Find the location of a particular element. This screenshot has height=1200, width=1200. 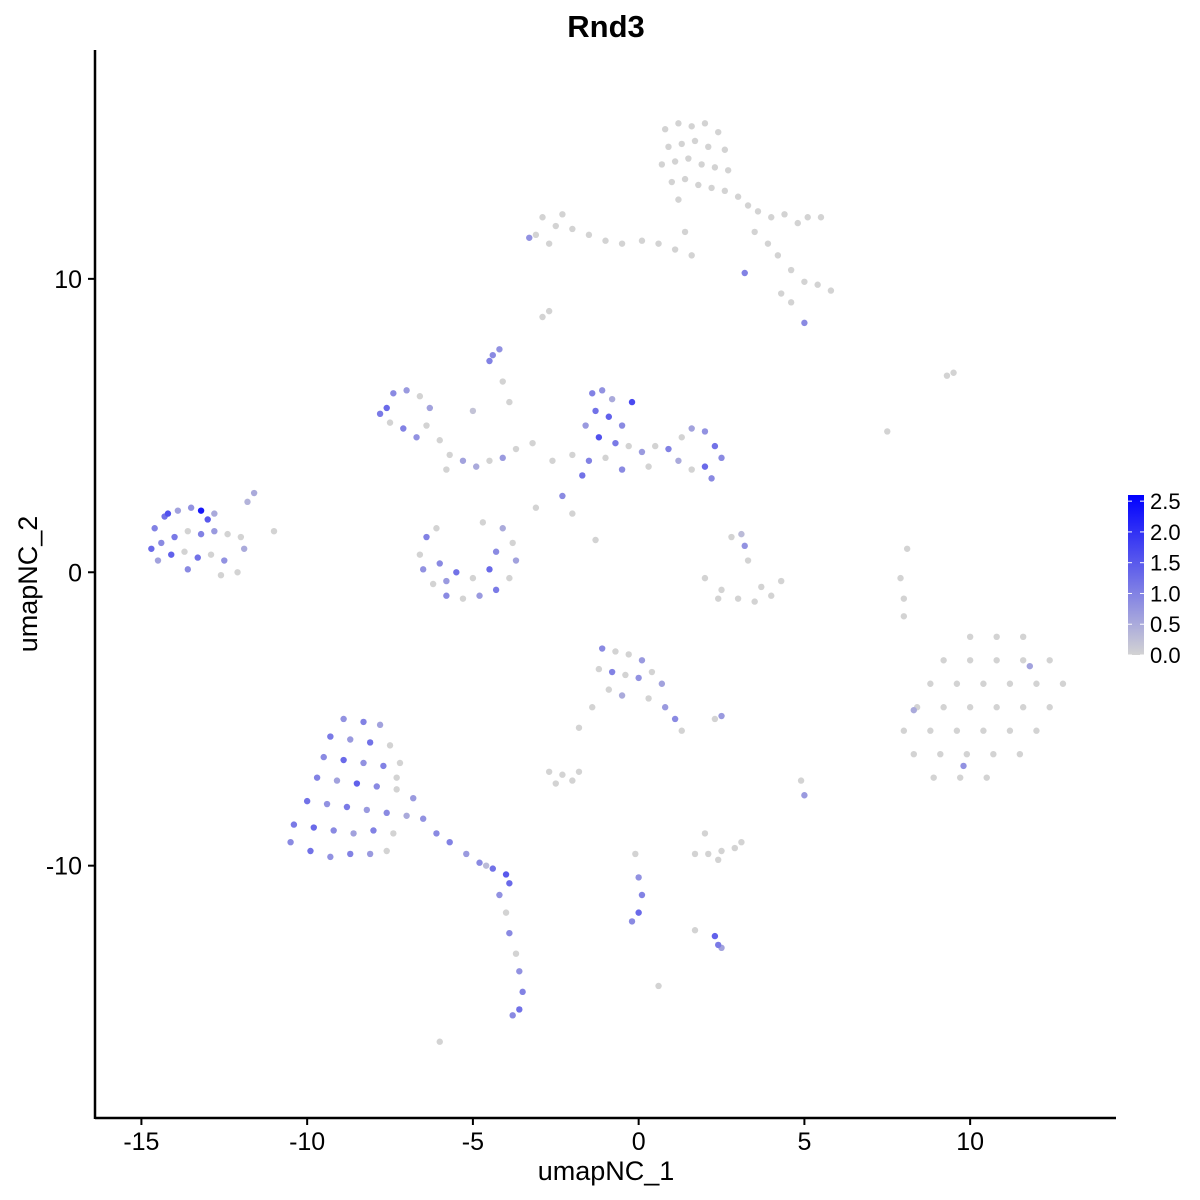

y-tick-label: 0 is located at coordinates (75, 573).